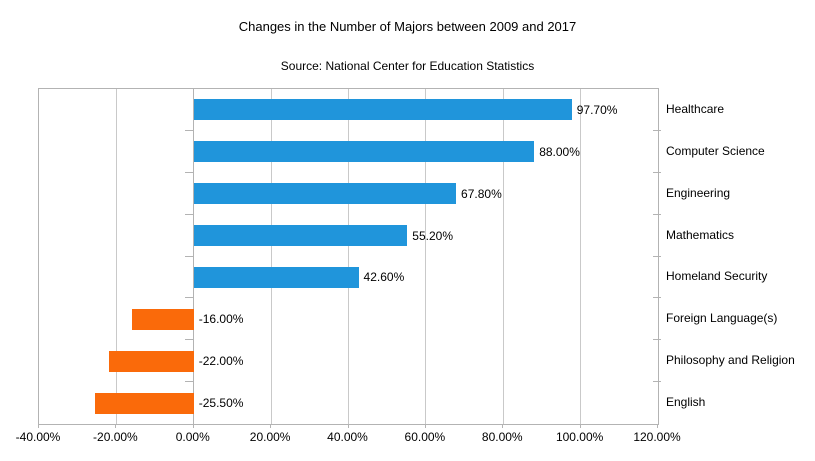 The width and height of the screenshot is (815, 461). What do you see at coordinates (695, 108) in the screenshot?
I see `category-label: Healthcare` at bounding box center [695, 108].